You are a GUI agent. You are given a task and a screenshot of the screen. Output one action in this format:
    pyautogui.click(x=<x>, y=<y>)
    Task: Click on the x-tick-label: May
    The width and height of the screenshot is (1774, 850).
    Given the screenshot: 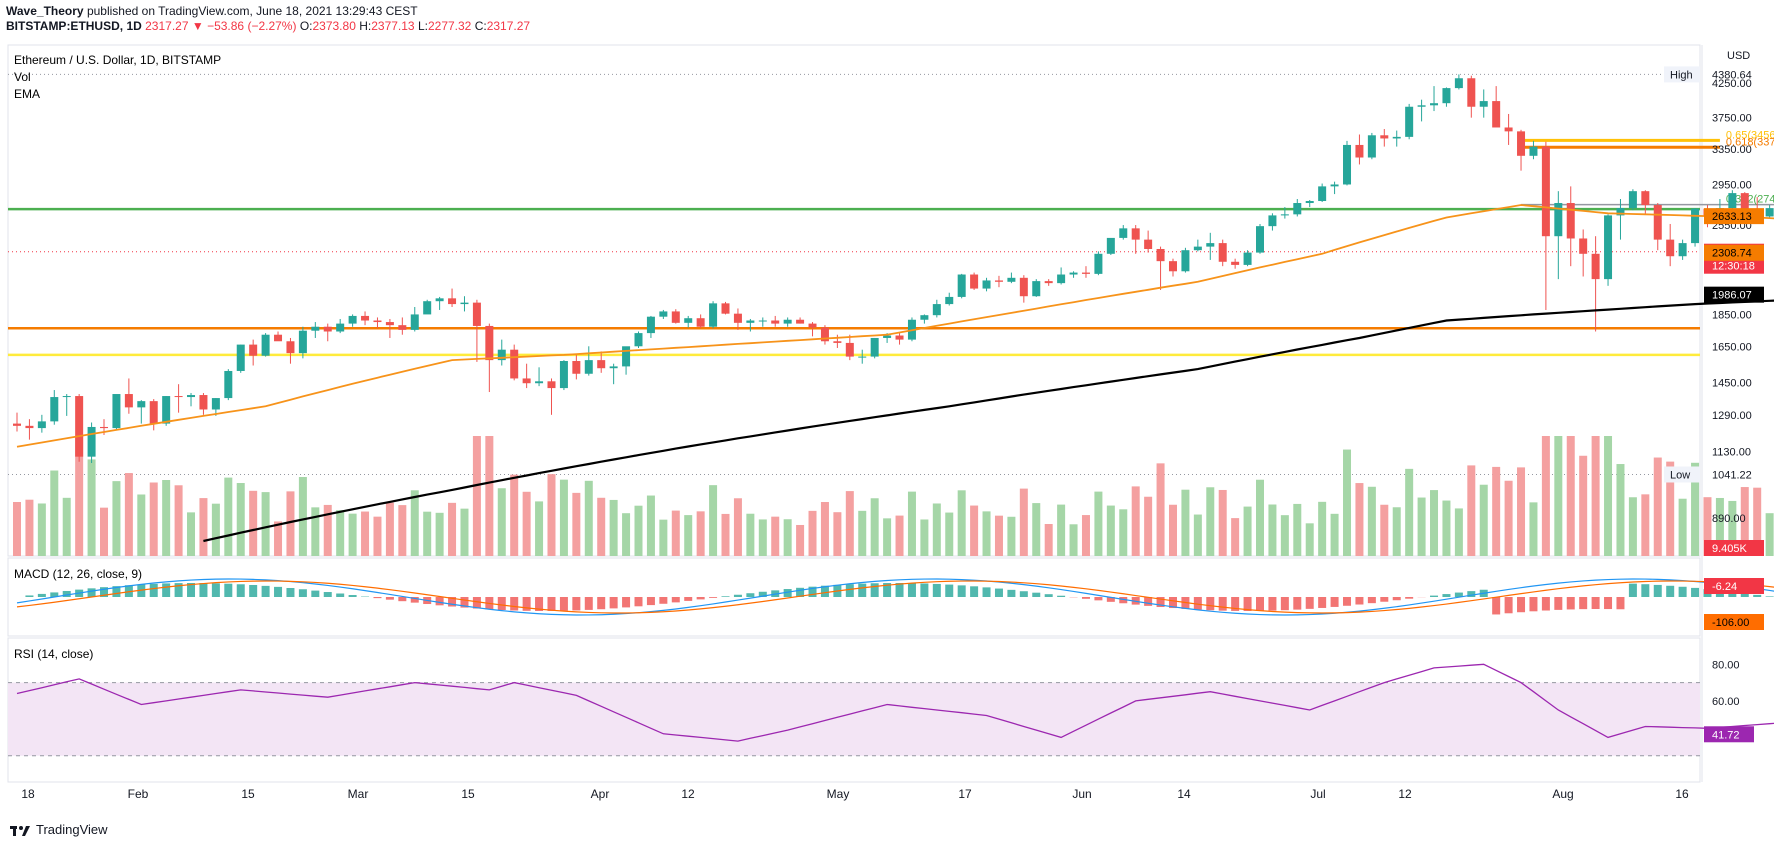 What is the action you would take?
    pyautogui.click(x=838, y=794)
    